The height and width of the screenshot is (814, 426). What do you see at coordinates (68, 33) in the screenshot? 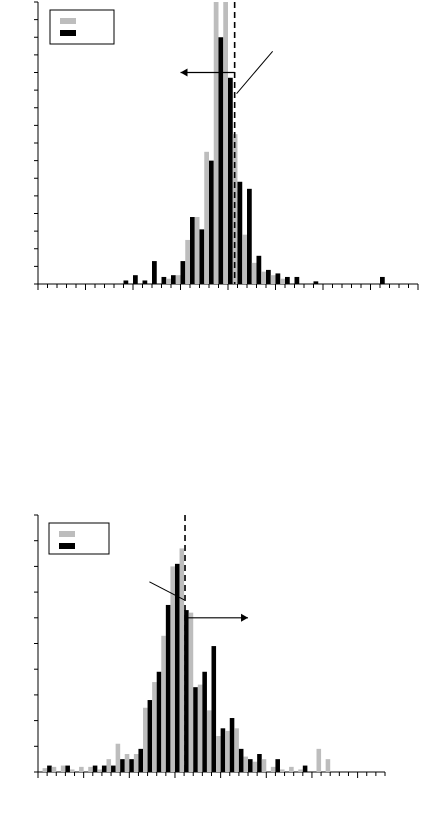
I see `top-legend-swatch-b` at bounding box center [68, 33].